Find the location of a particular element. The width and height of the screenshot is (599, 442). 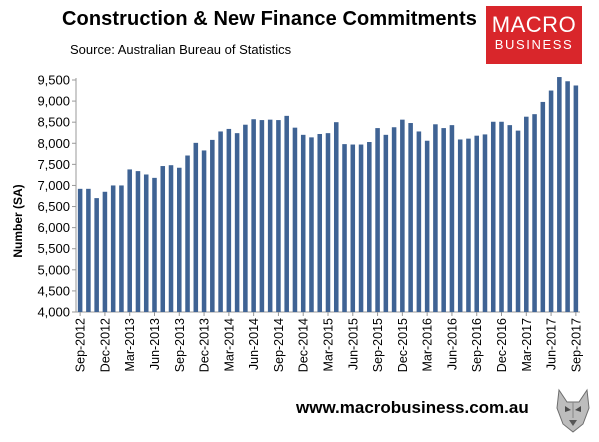

x-tick-label: Mar-2017 is located at coordinates (527, 345).